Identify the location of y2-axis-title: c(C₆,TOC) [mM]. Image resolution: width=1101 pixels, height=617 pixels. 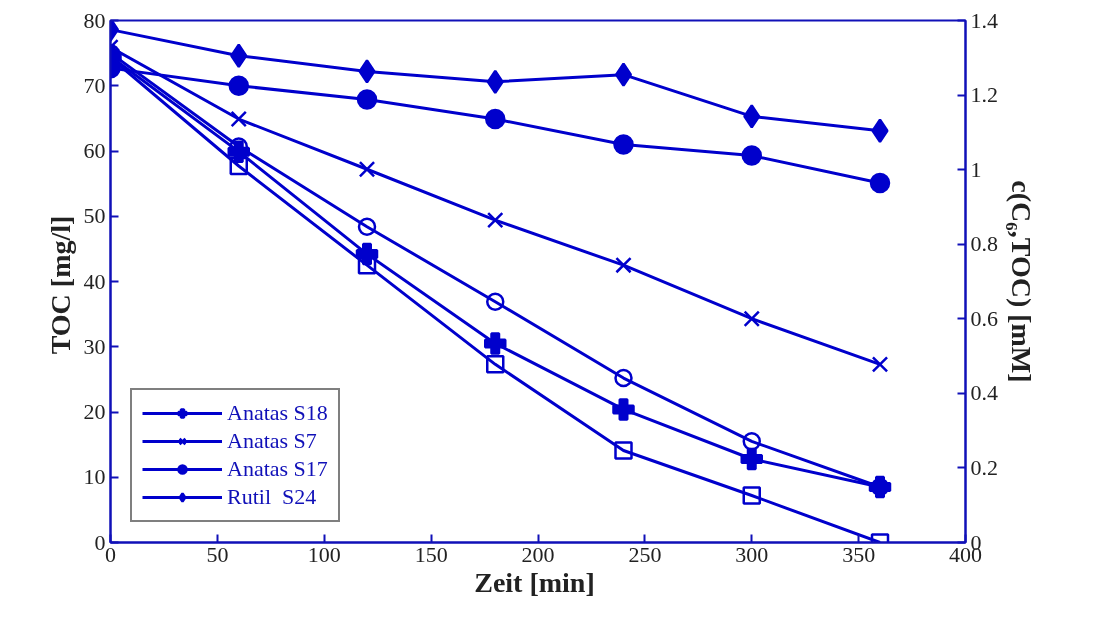
(1021, 281).